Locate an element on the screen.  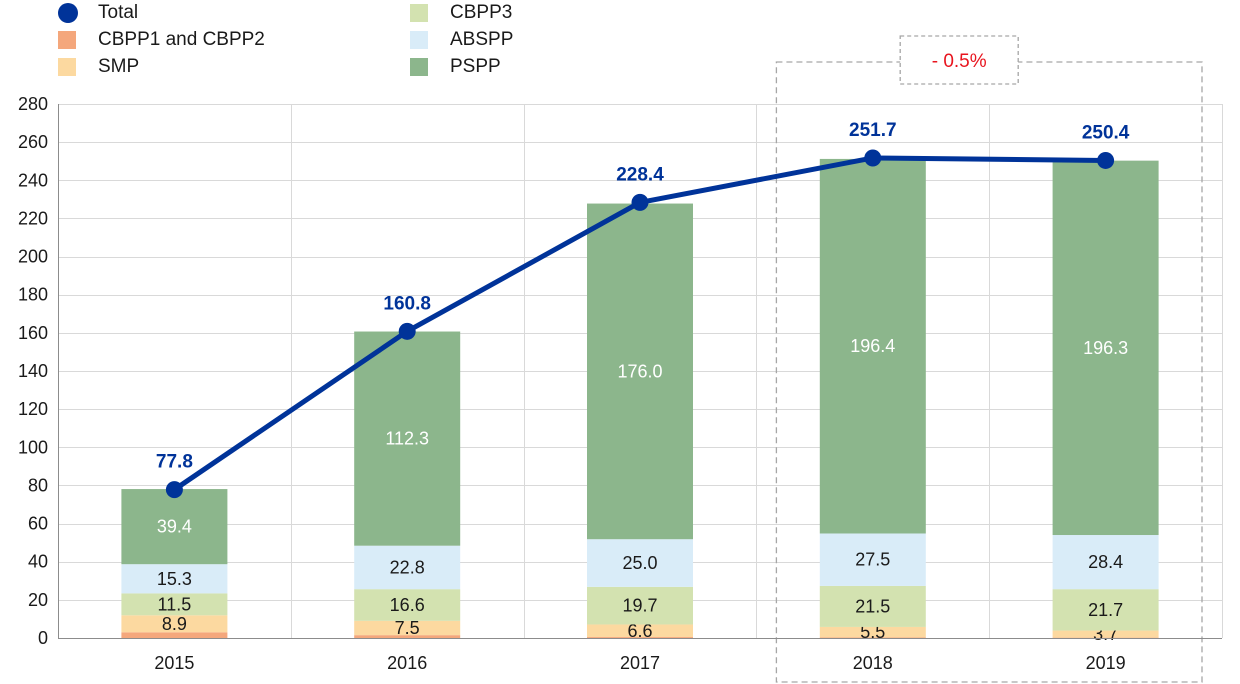
data-label: 7.5 is located at coordinates (407, 628).